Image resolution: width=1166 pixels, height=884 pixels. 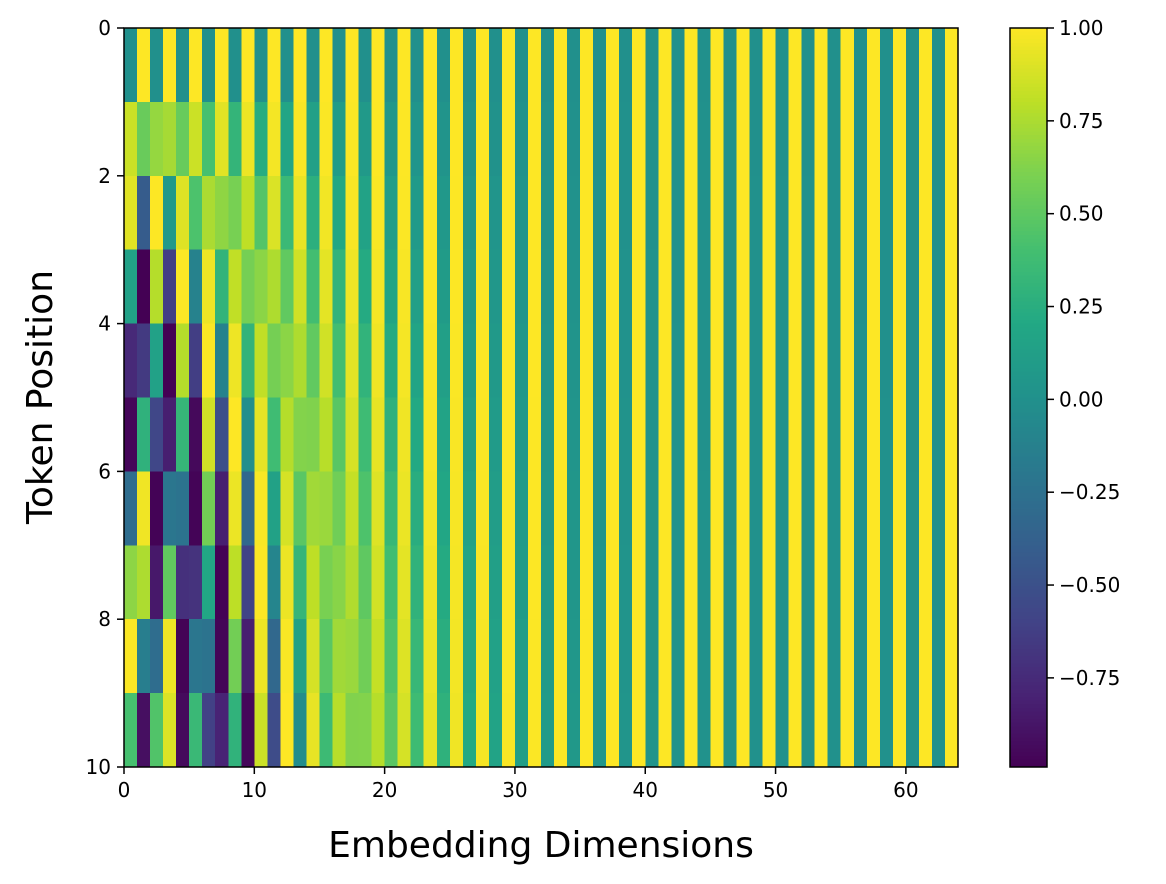 I want to click on colorbar-frame, so click(x=1028, y=397).